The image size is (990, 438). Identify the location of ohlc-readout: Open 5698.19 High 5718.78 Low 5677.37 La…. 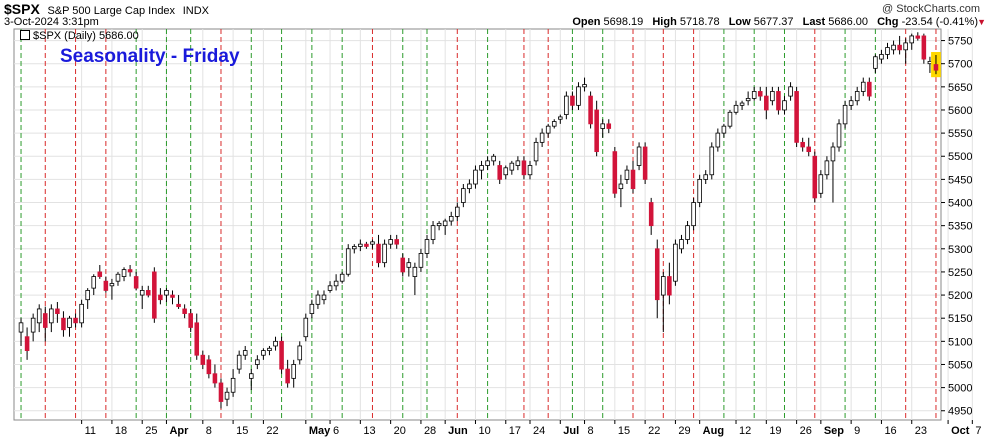
(778, 22).